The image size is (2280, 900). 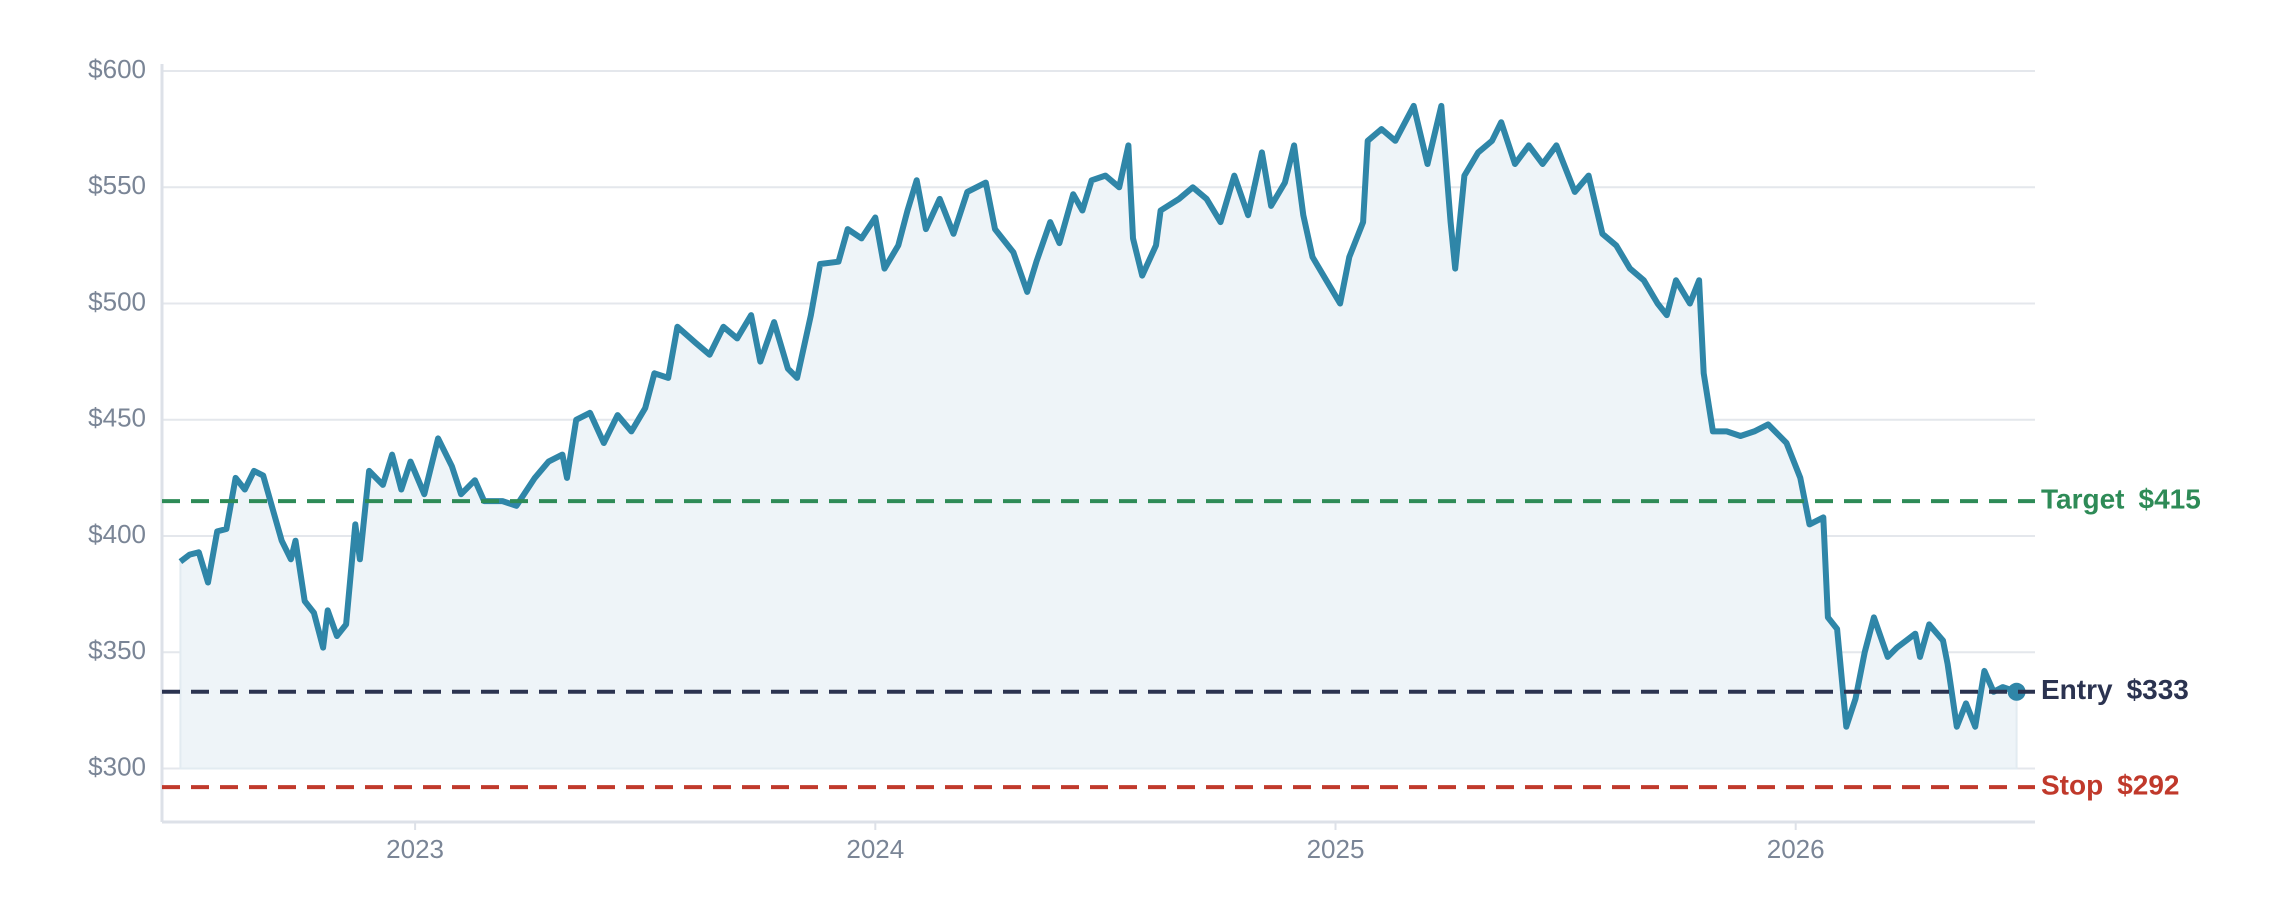 I want to click on y-tick-label: $550, so click(x=117, y=185).